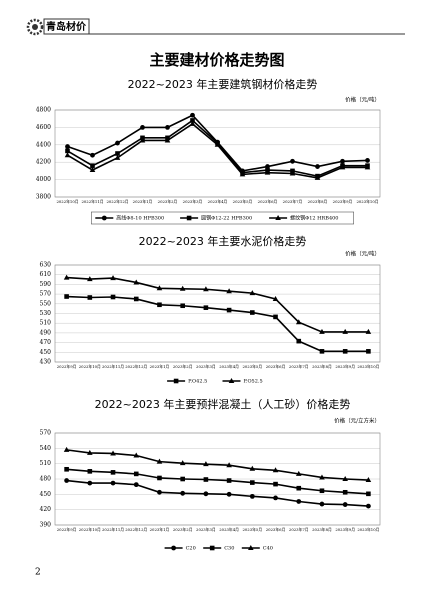  I want to click on legend-label: C30, so click(229, 549).